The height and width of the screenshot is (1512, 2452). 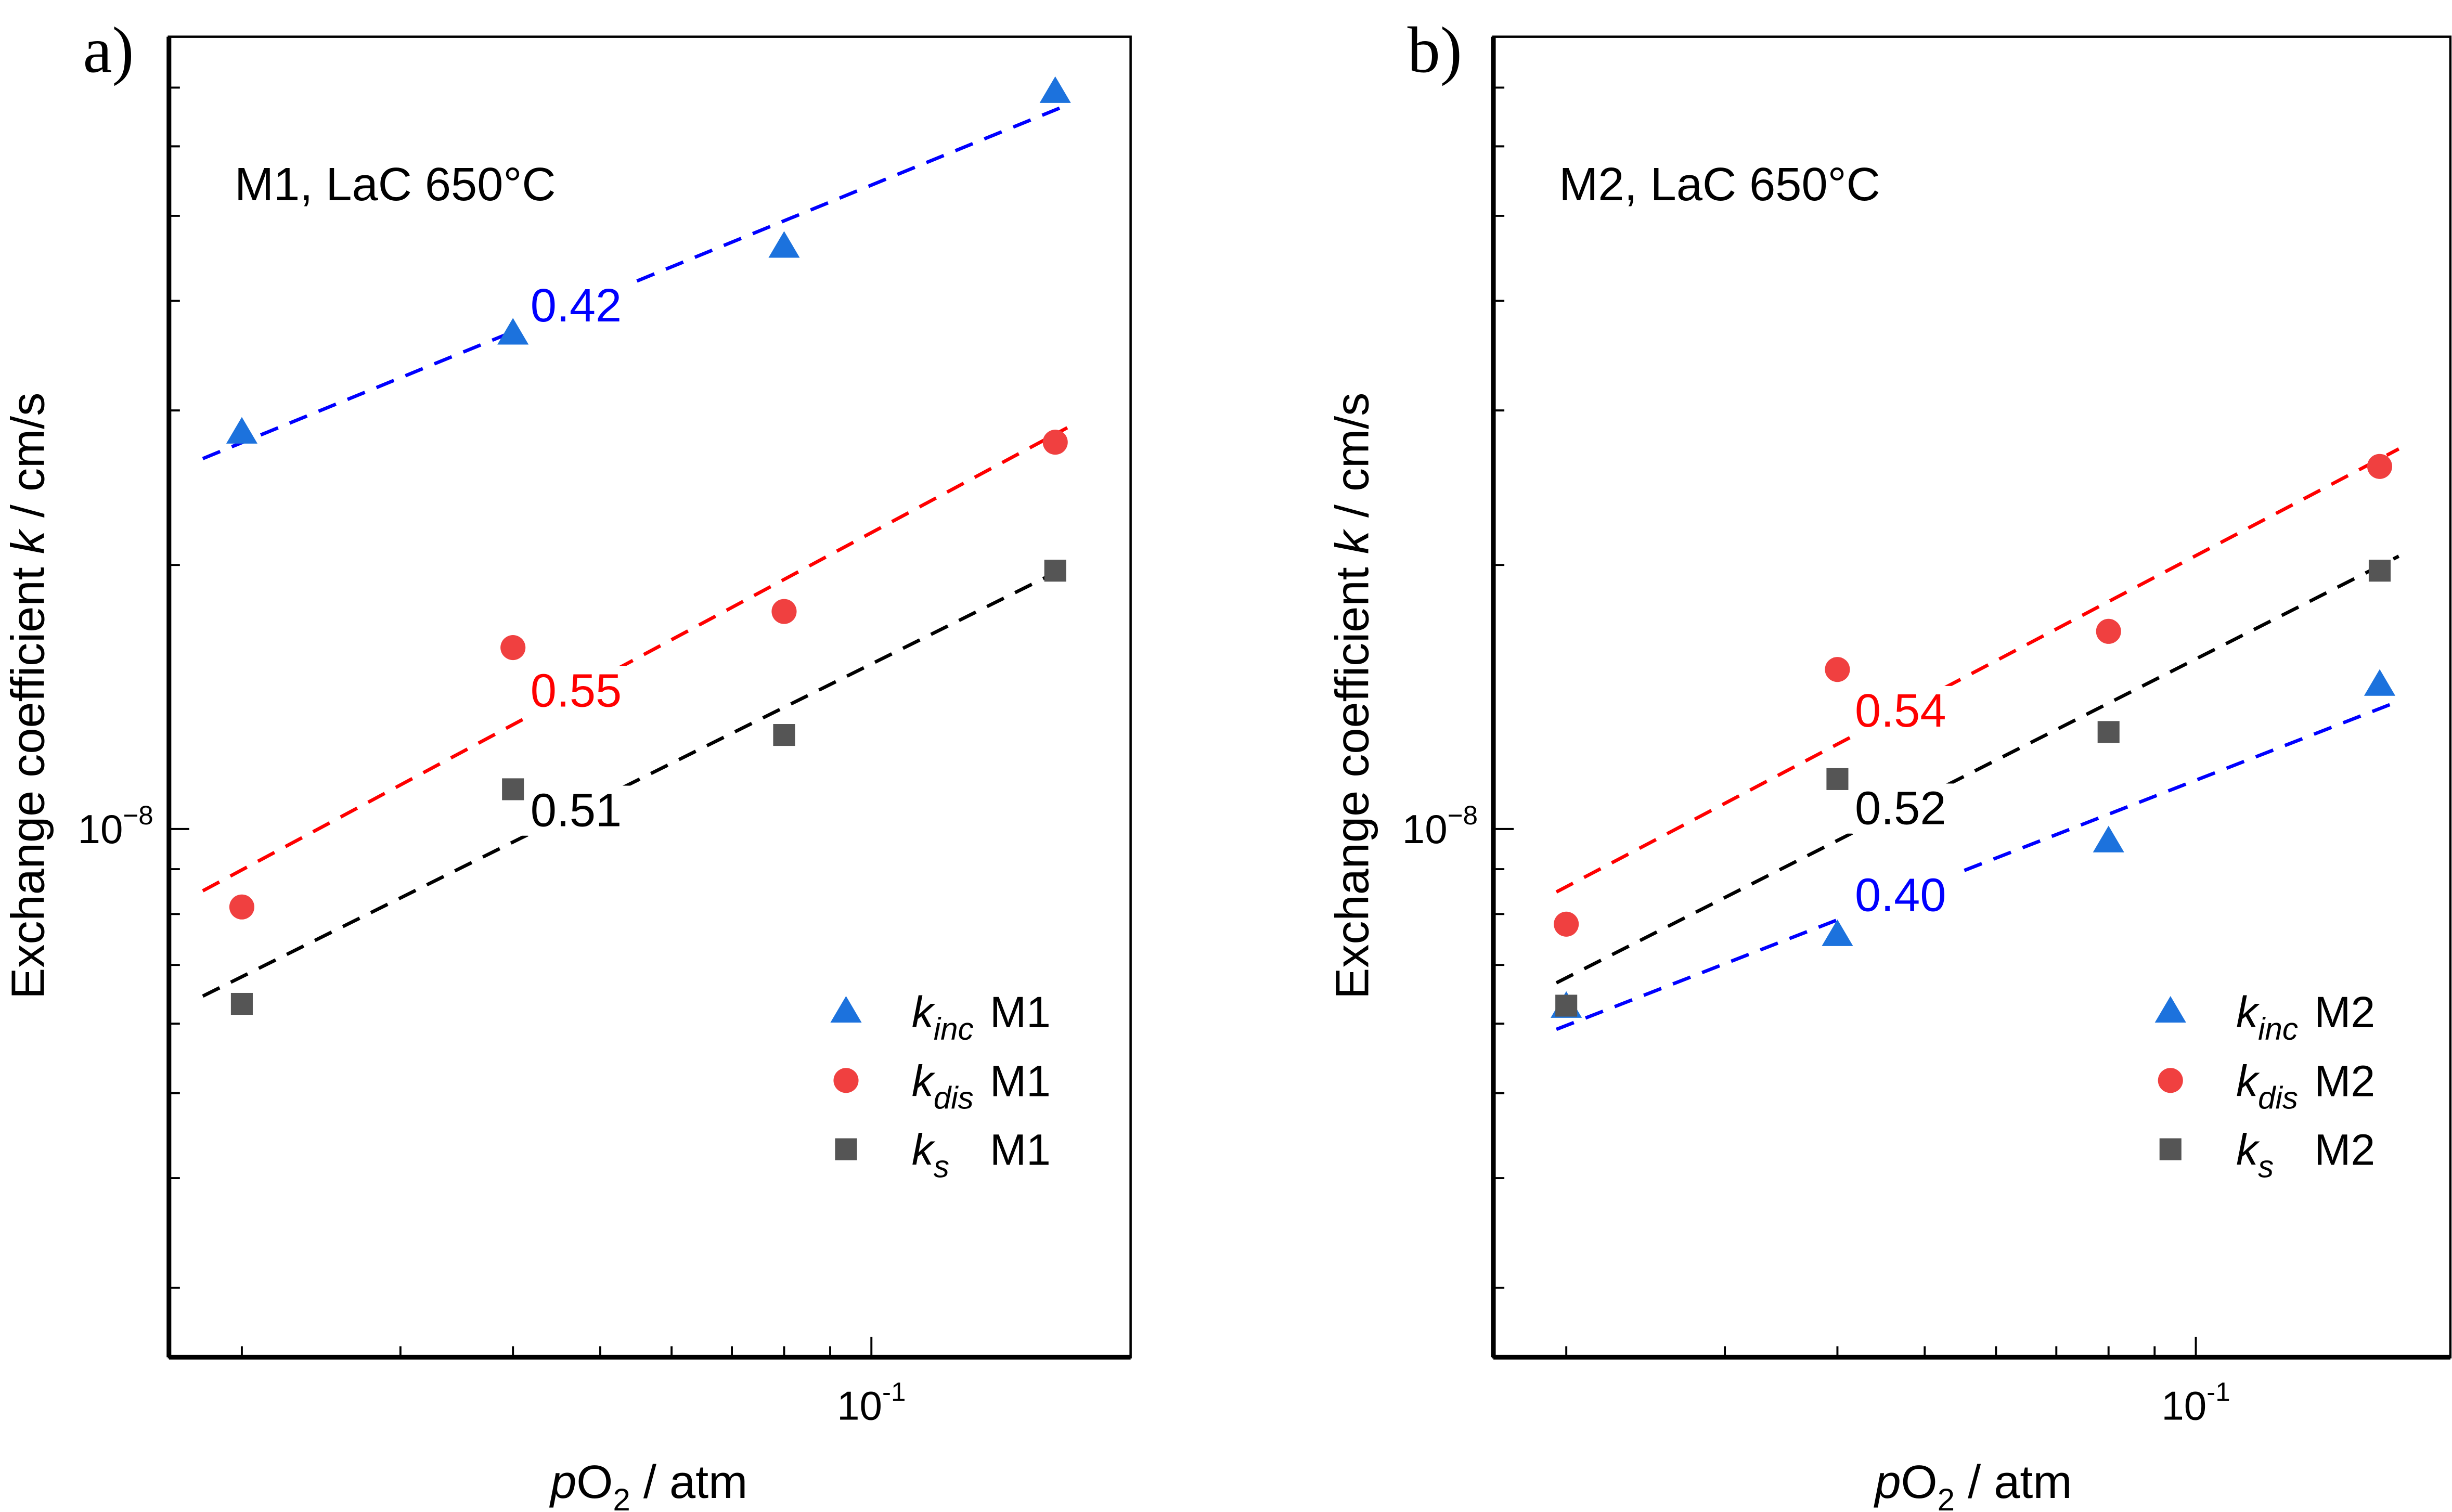 I want to click on text-part: / atm, so click(x=2013, y=1482).